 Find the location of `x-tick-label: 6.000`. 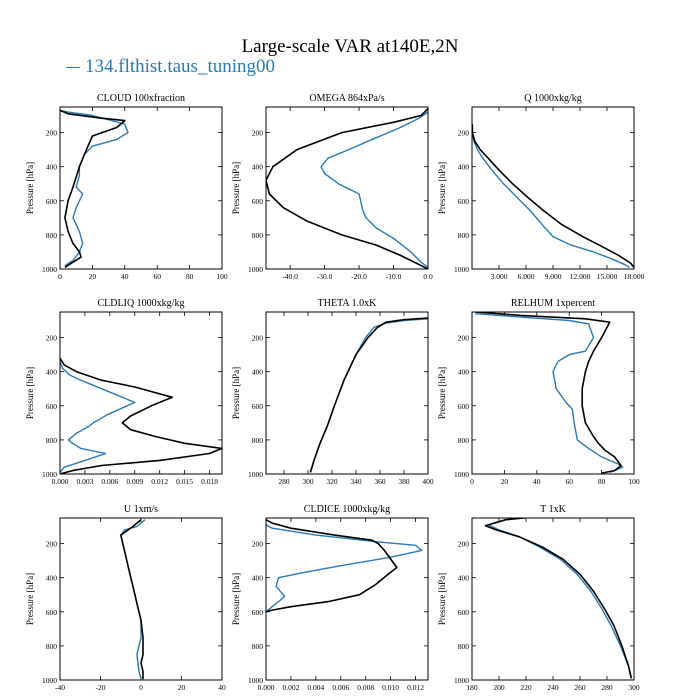

x-tick-label: 6.000 is located at coordinates (526, 276).